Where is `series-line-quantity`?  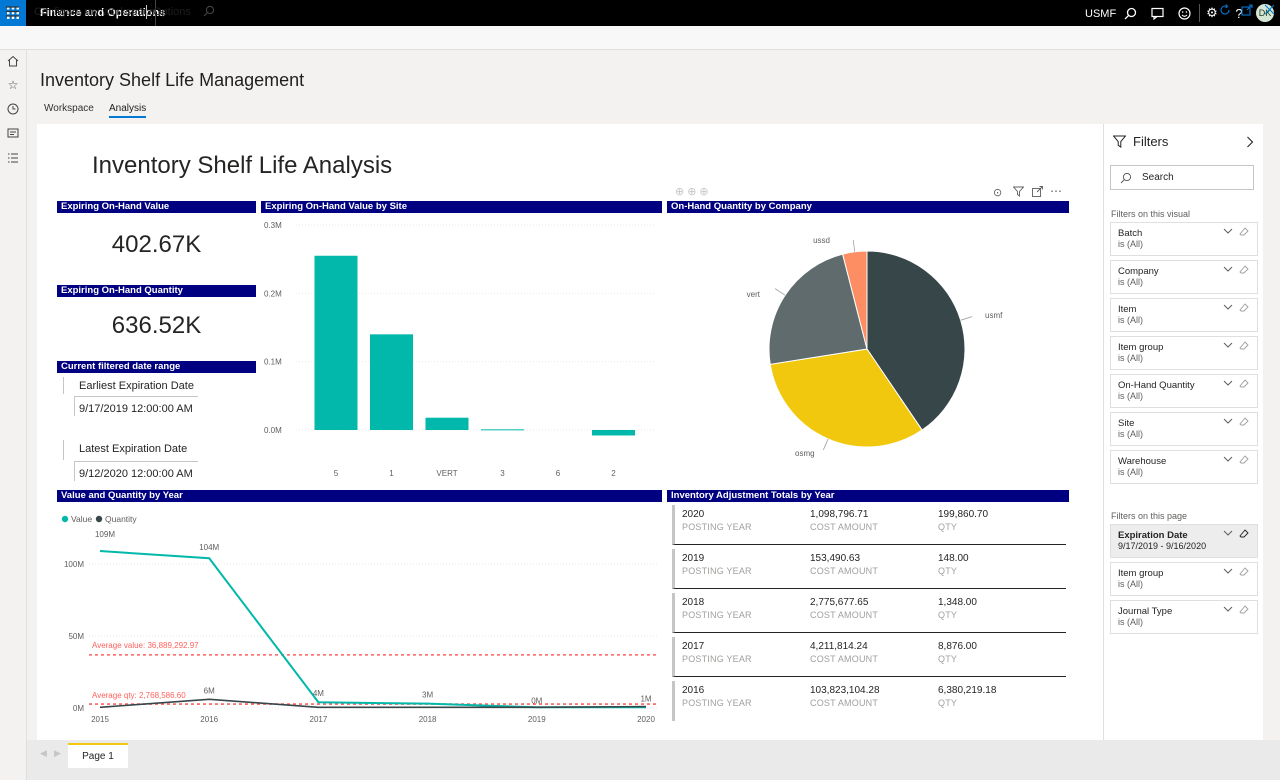 series-line-quantity is located at coordinates (373, 703).